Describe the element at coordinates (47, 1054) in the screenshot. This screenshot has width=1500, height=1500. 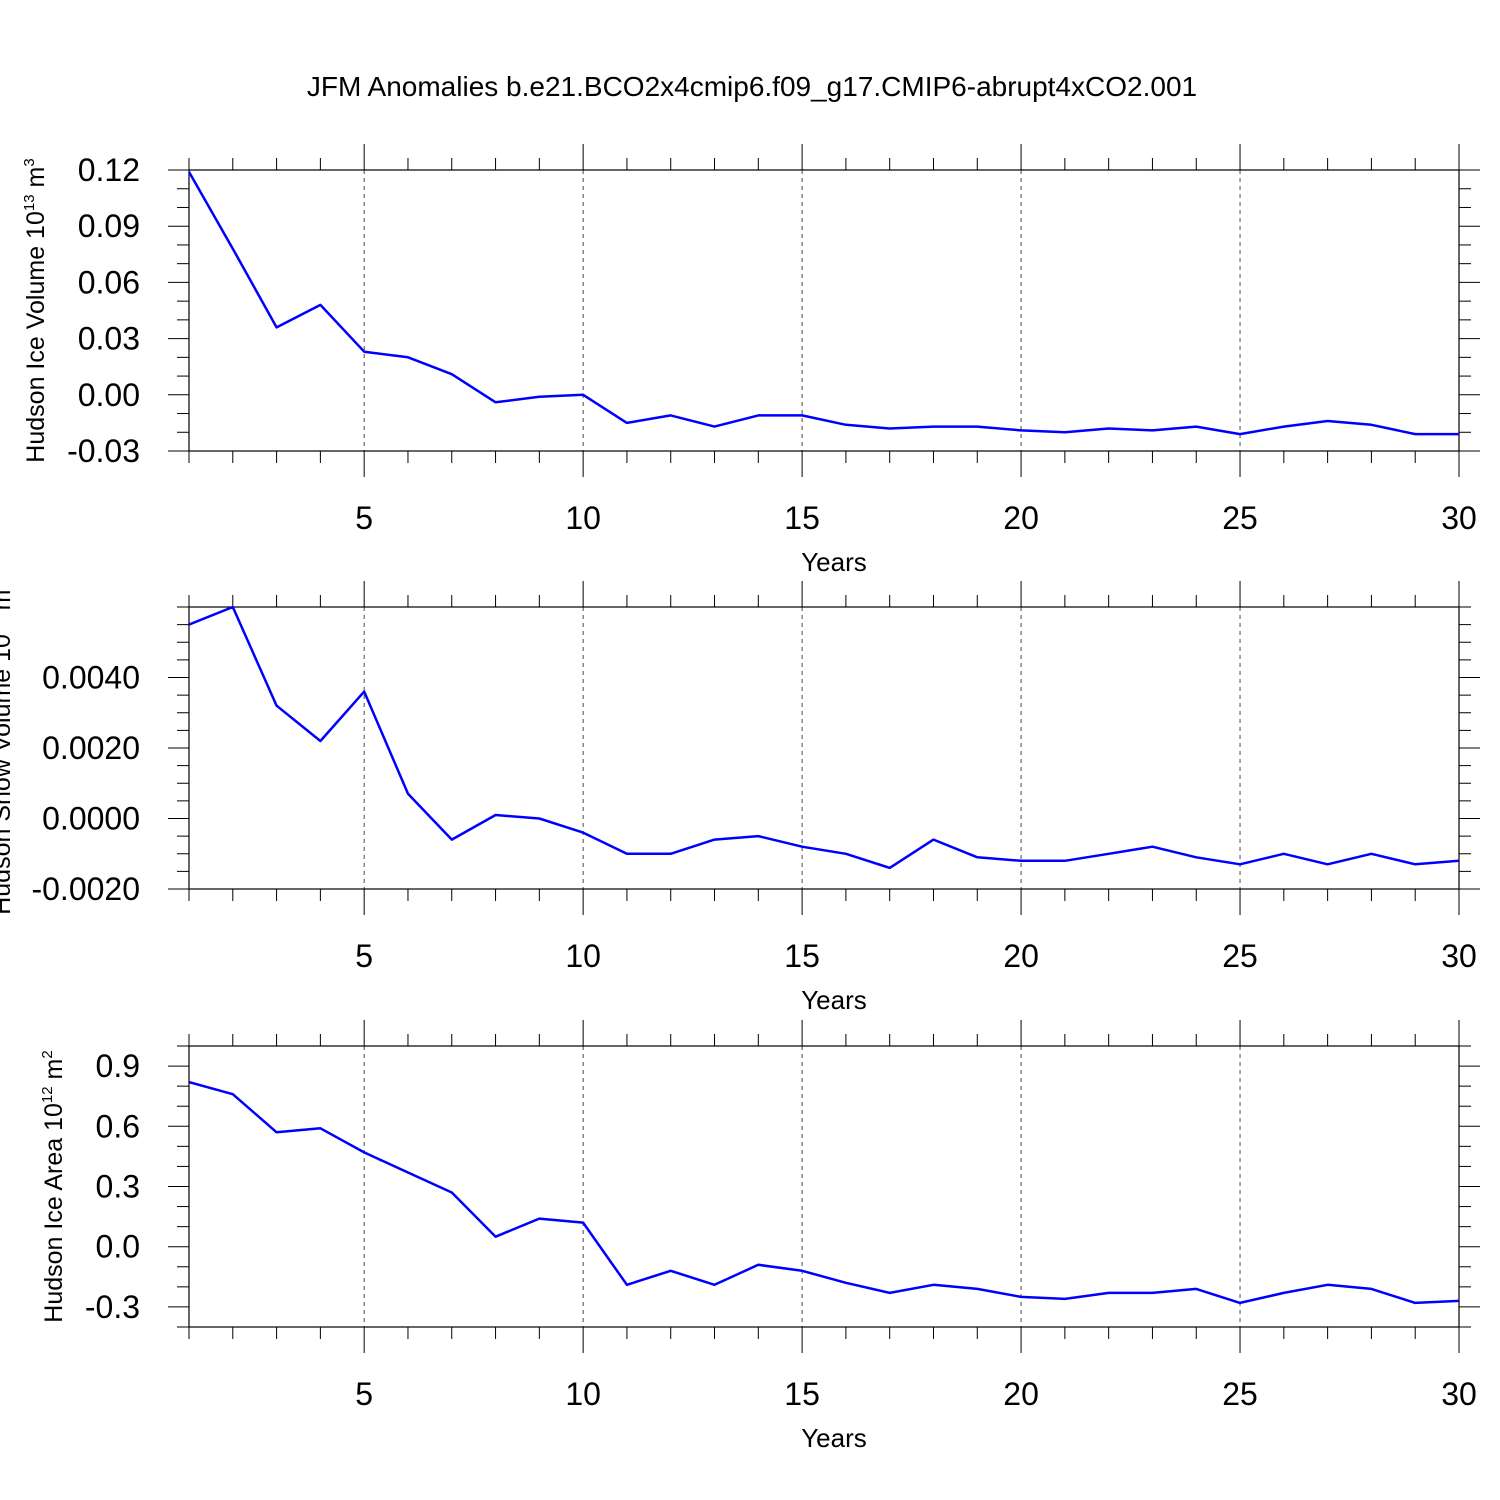
I see `y-axis-label-superscript: 2` at that location.